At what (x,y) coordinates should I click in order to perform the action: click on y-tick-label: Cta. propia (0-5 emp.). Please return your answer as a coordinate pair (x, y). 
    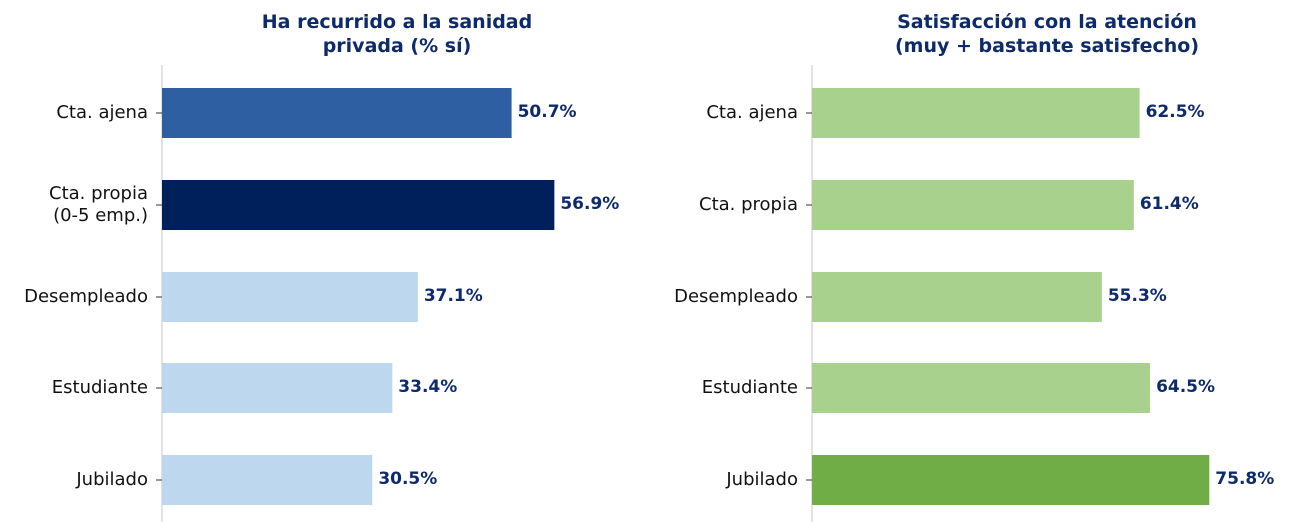
    Looking at the image, I should click on (98, 204).